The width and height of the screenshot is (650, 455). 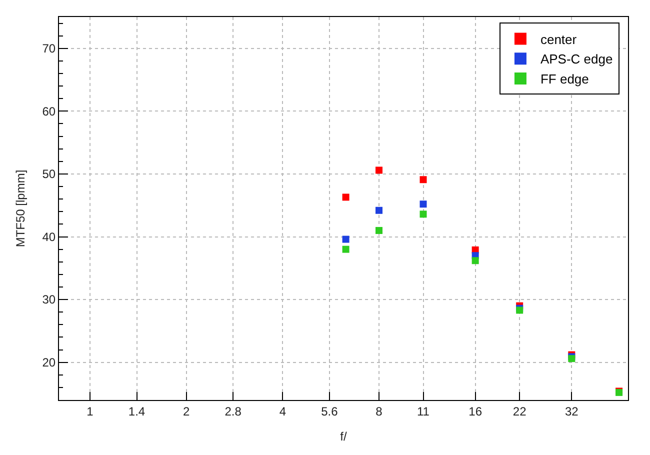 What do you see at coordinates (49, 111) in the screenshot?
I see `y-tick-label: 60` at bounding box center [49, 111].